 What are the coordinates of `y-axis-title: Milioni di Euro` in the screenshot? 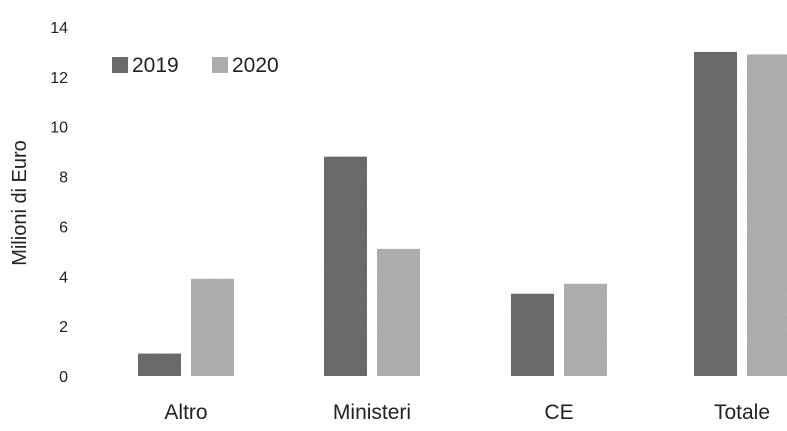 It's located at (20, 203).